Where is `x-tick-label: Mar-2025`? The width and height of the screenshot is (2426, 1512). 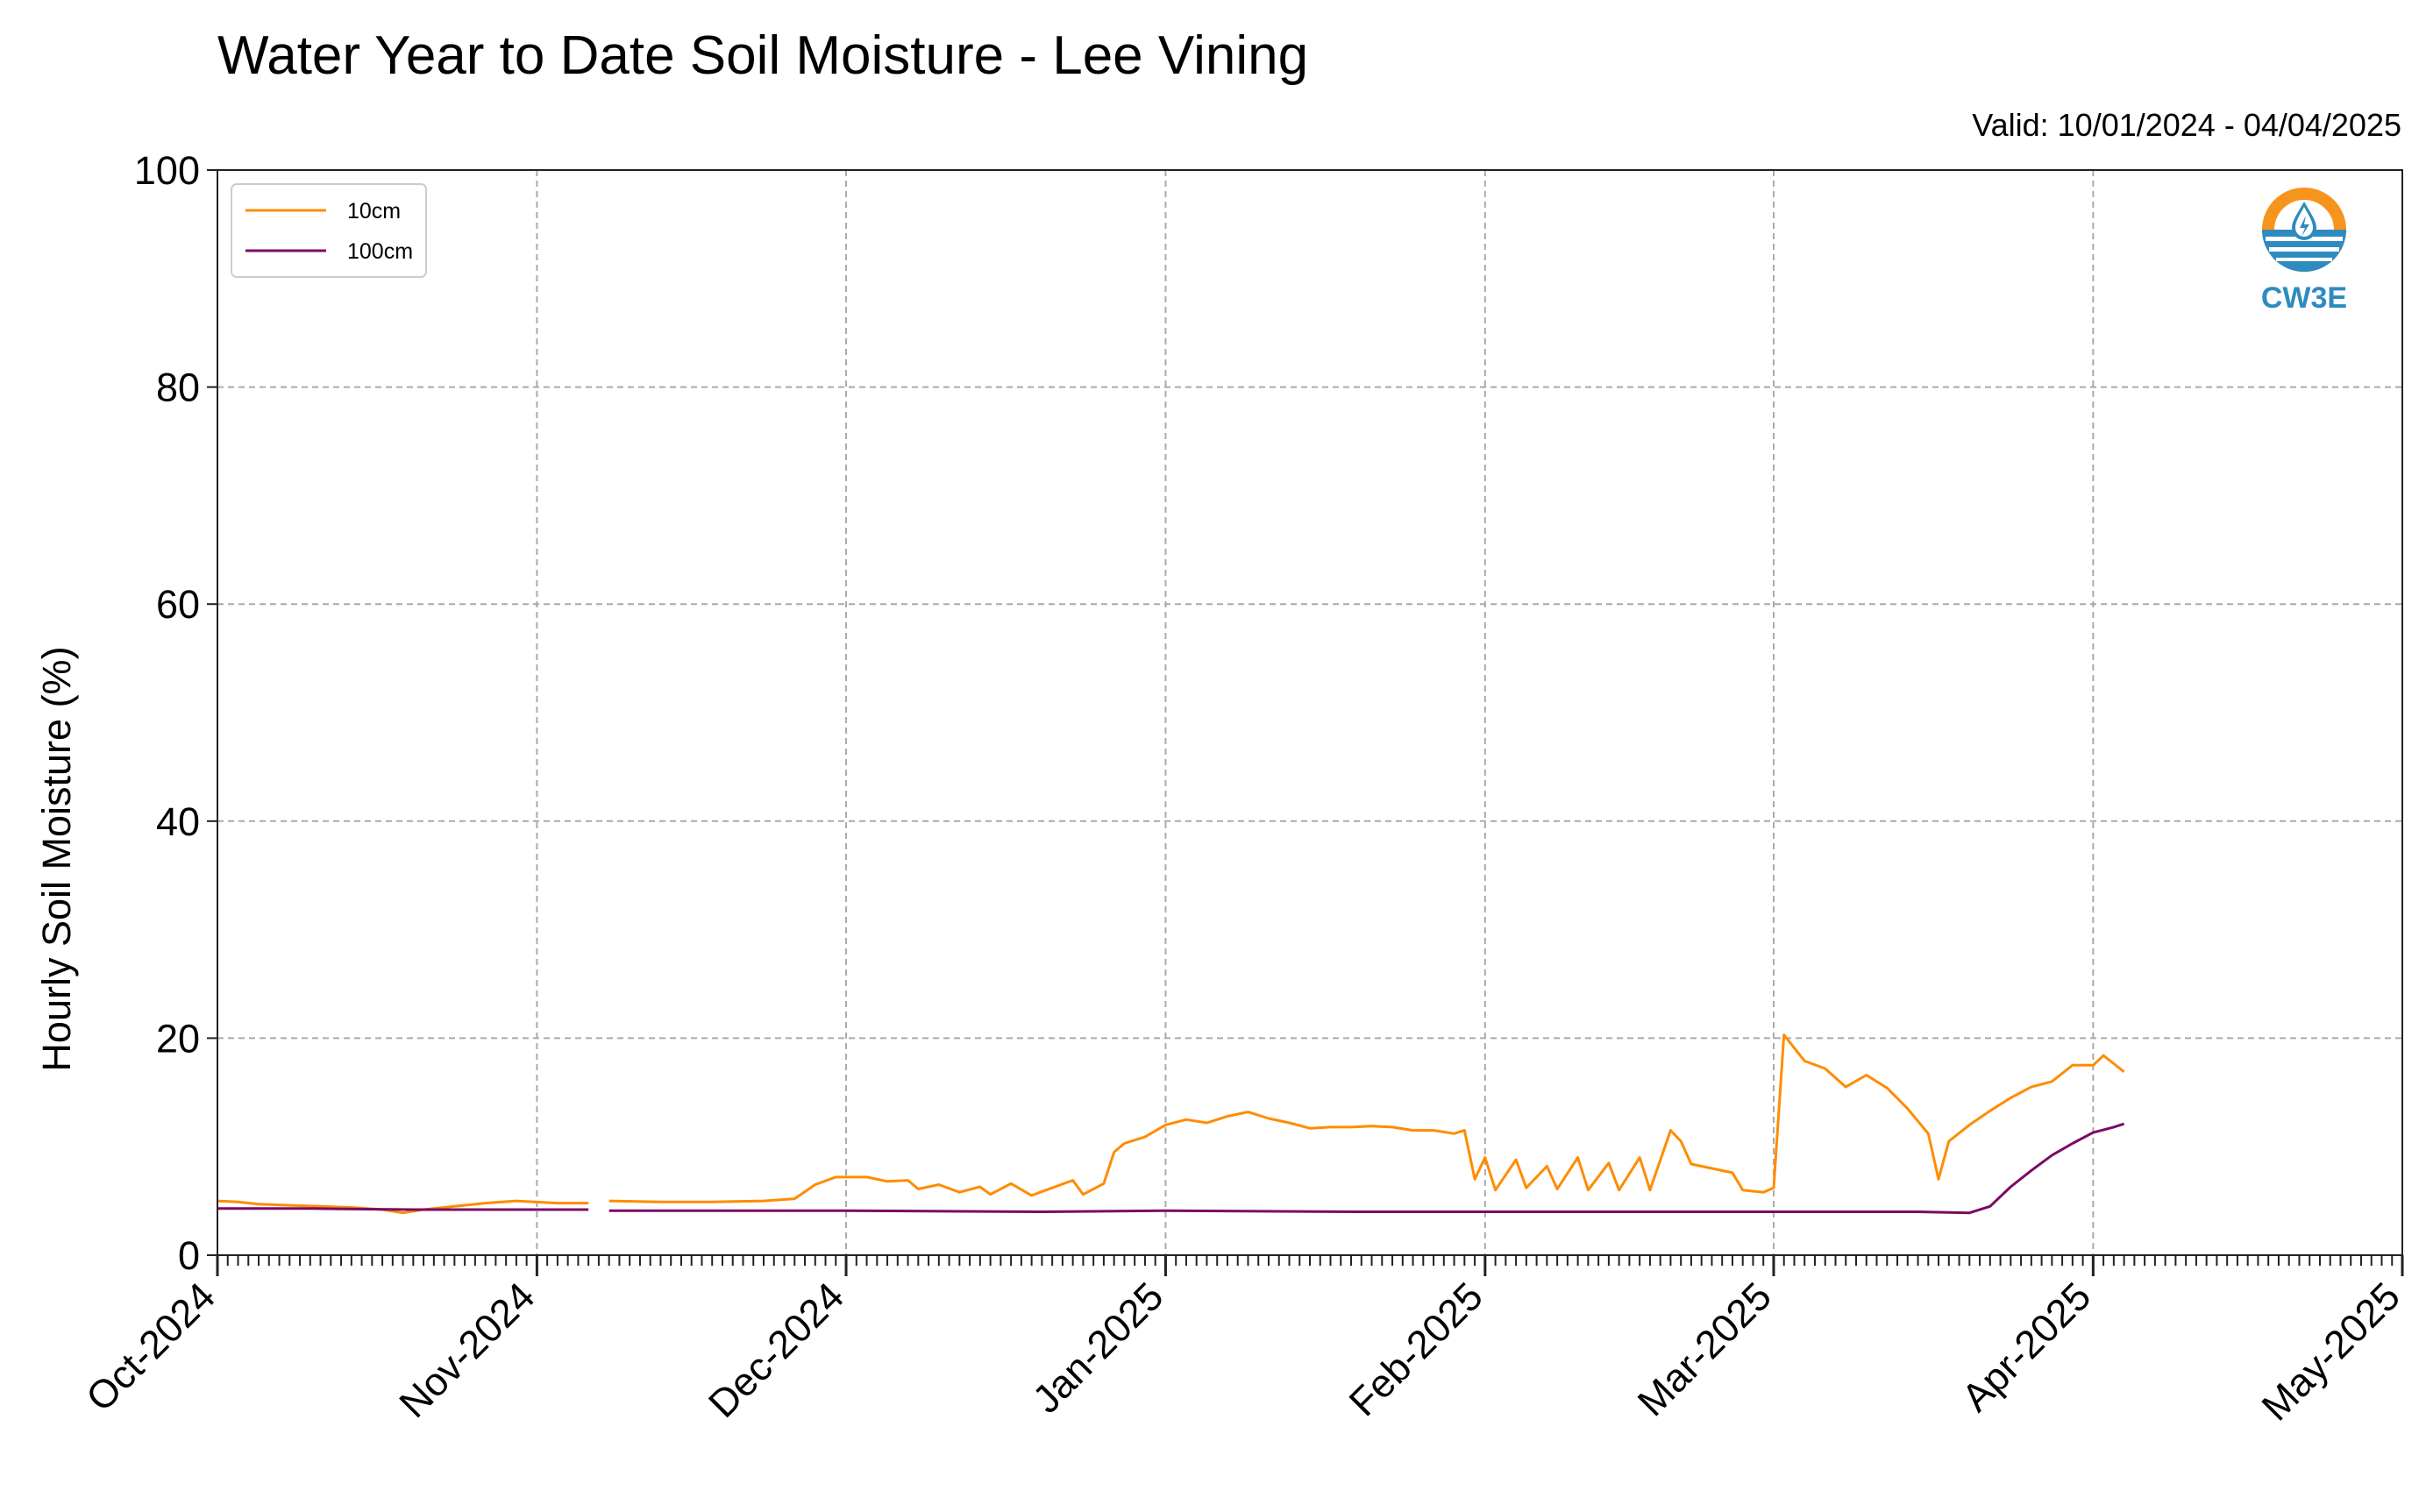
x-tick-label: Mar-2025 is located at coordinates (1704, 1349).